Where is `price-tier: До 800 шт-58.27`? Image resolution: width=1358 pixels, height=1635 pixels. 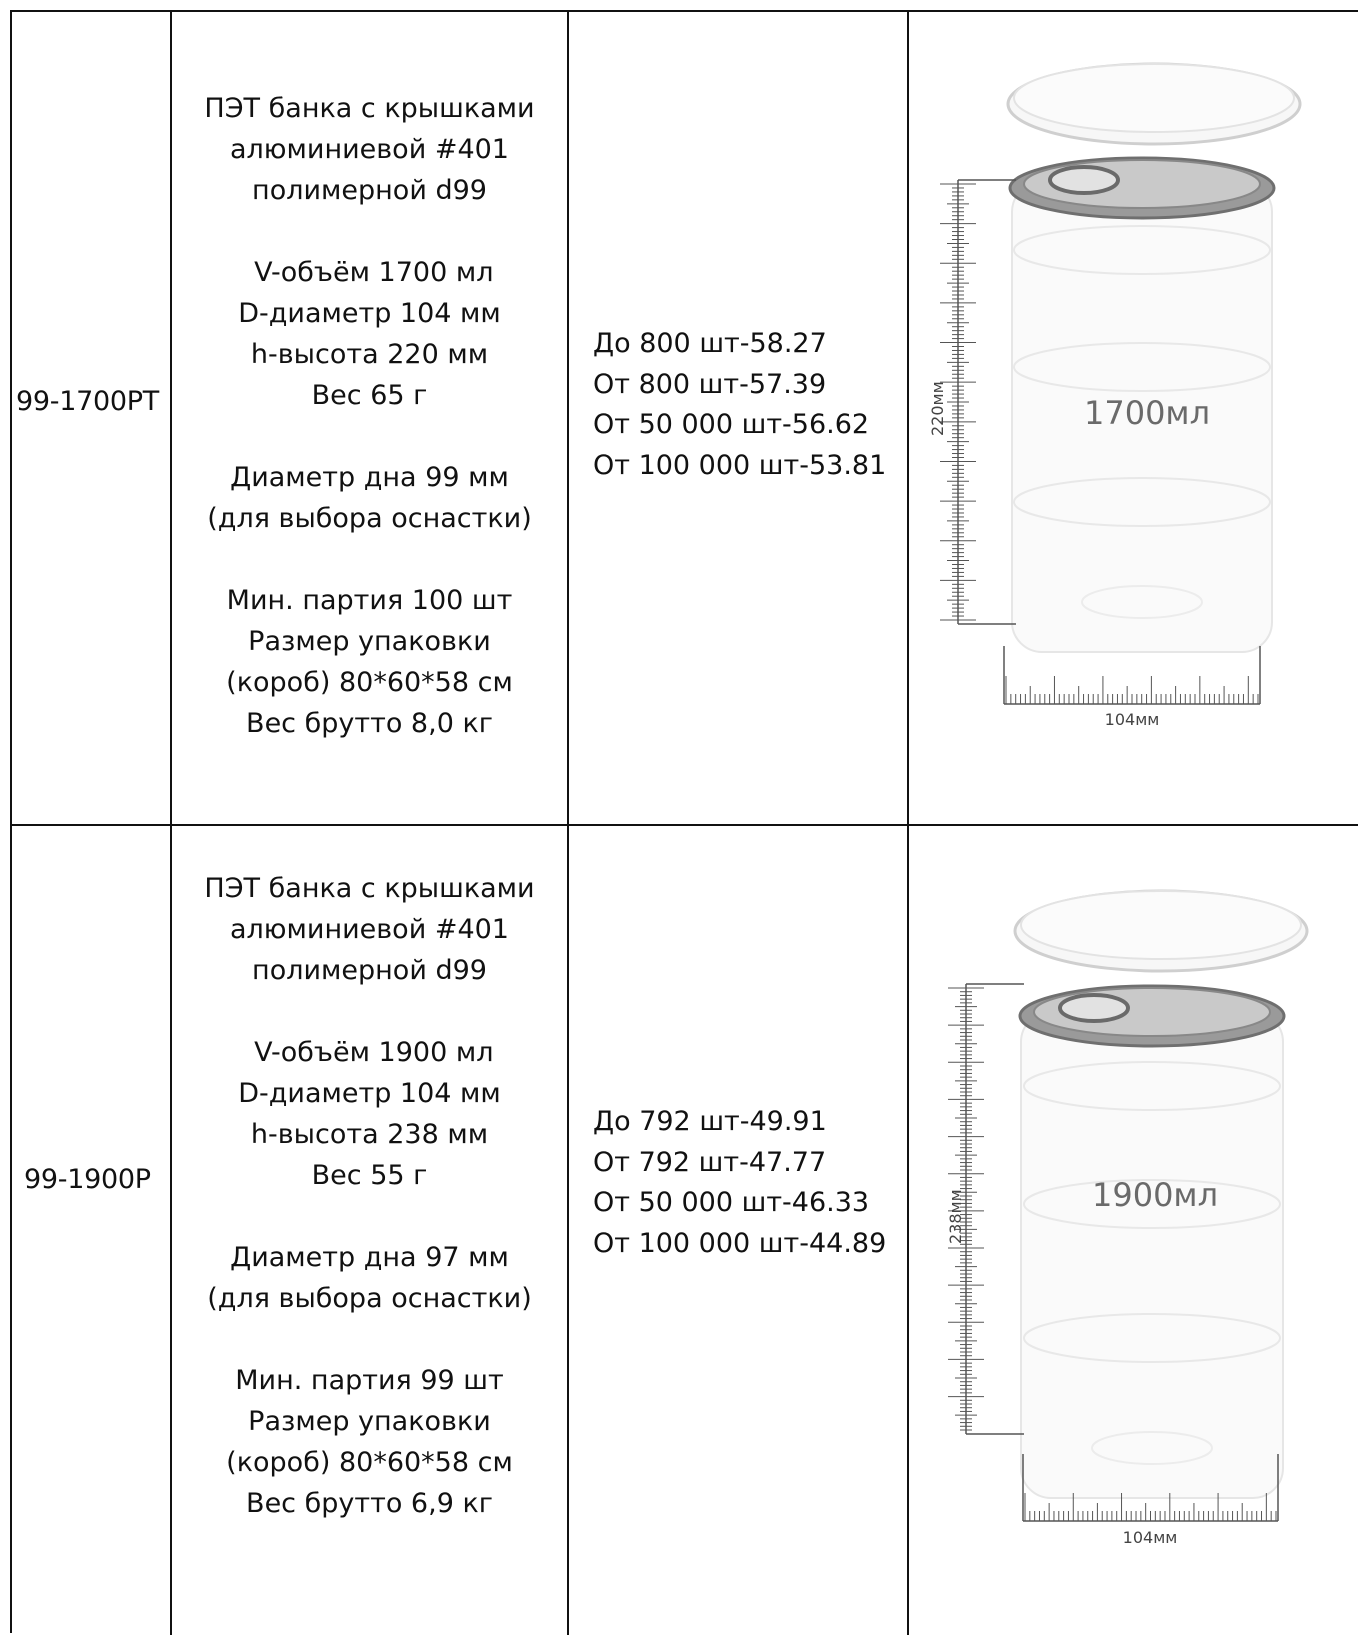
price-tier: До 800 шт-58.27 is located at coordinates (710, 343).